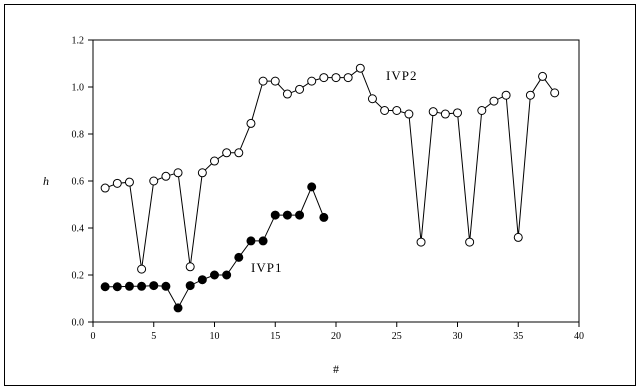 This screenshot has height=392, width=642. What do you see at coordinates (78, 135) in the screenshot?
I see `y-tick-label: 0.8` at bounding box center [78, 135].